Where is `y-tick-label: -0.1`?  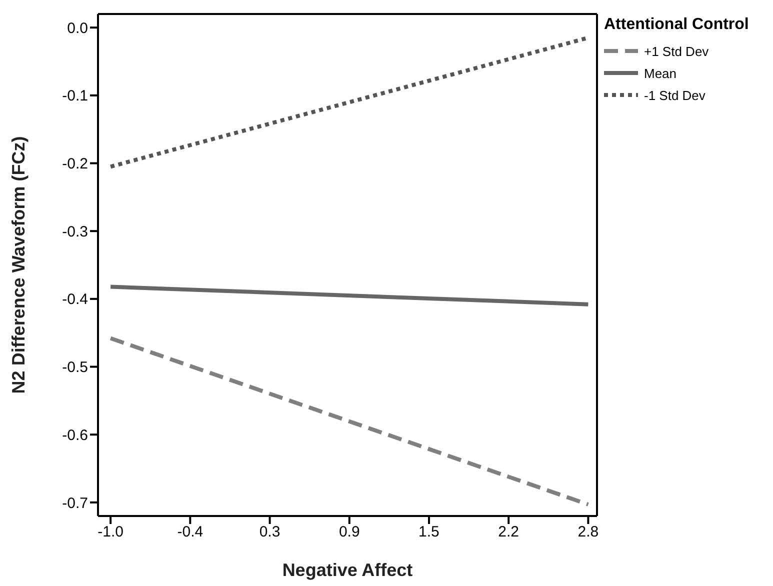 y-tick-label: -0.1 is located at coordinates (75, 96).